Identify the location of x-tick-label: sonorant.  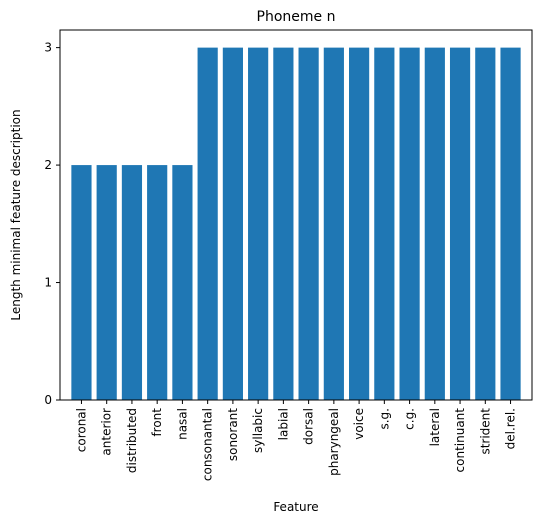
(233, 434).